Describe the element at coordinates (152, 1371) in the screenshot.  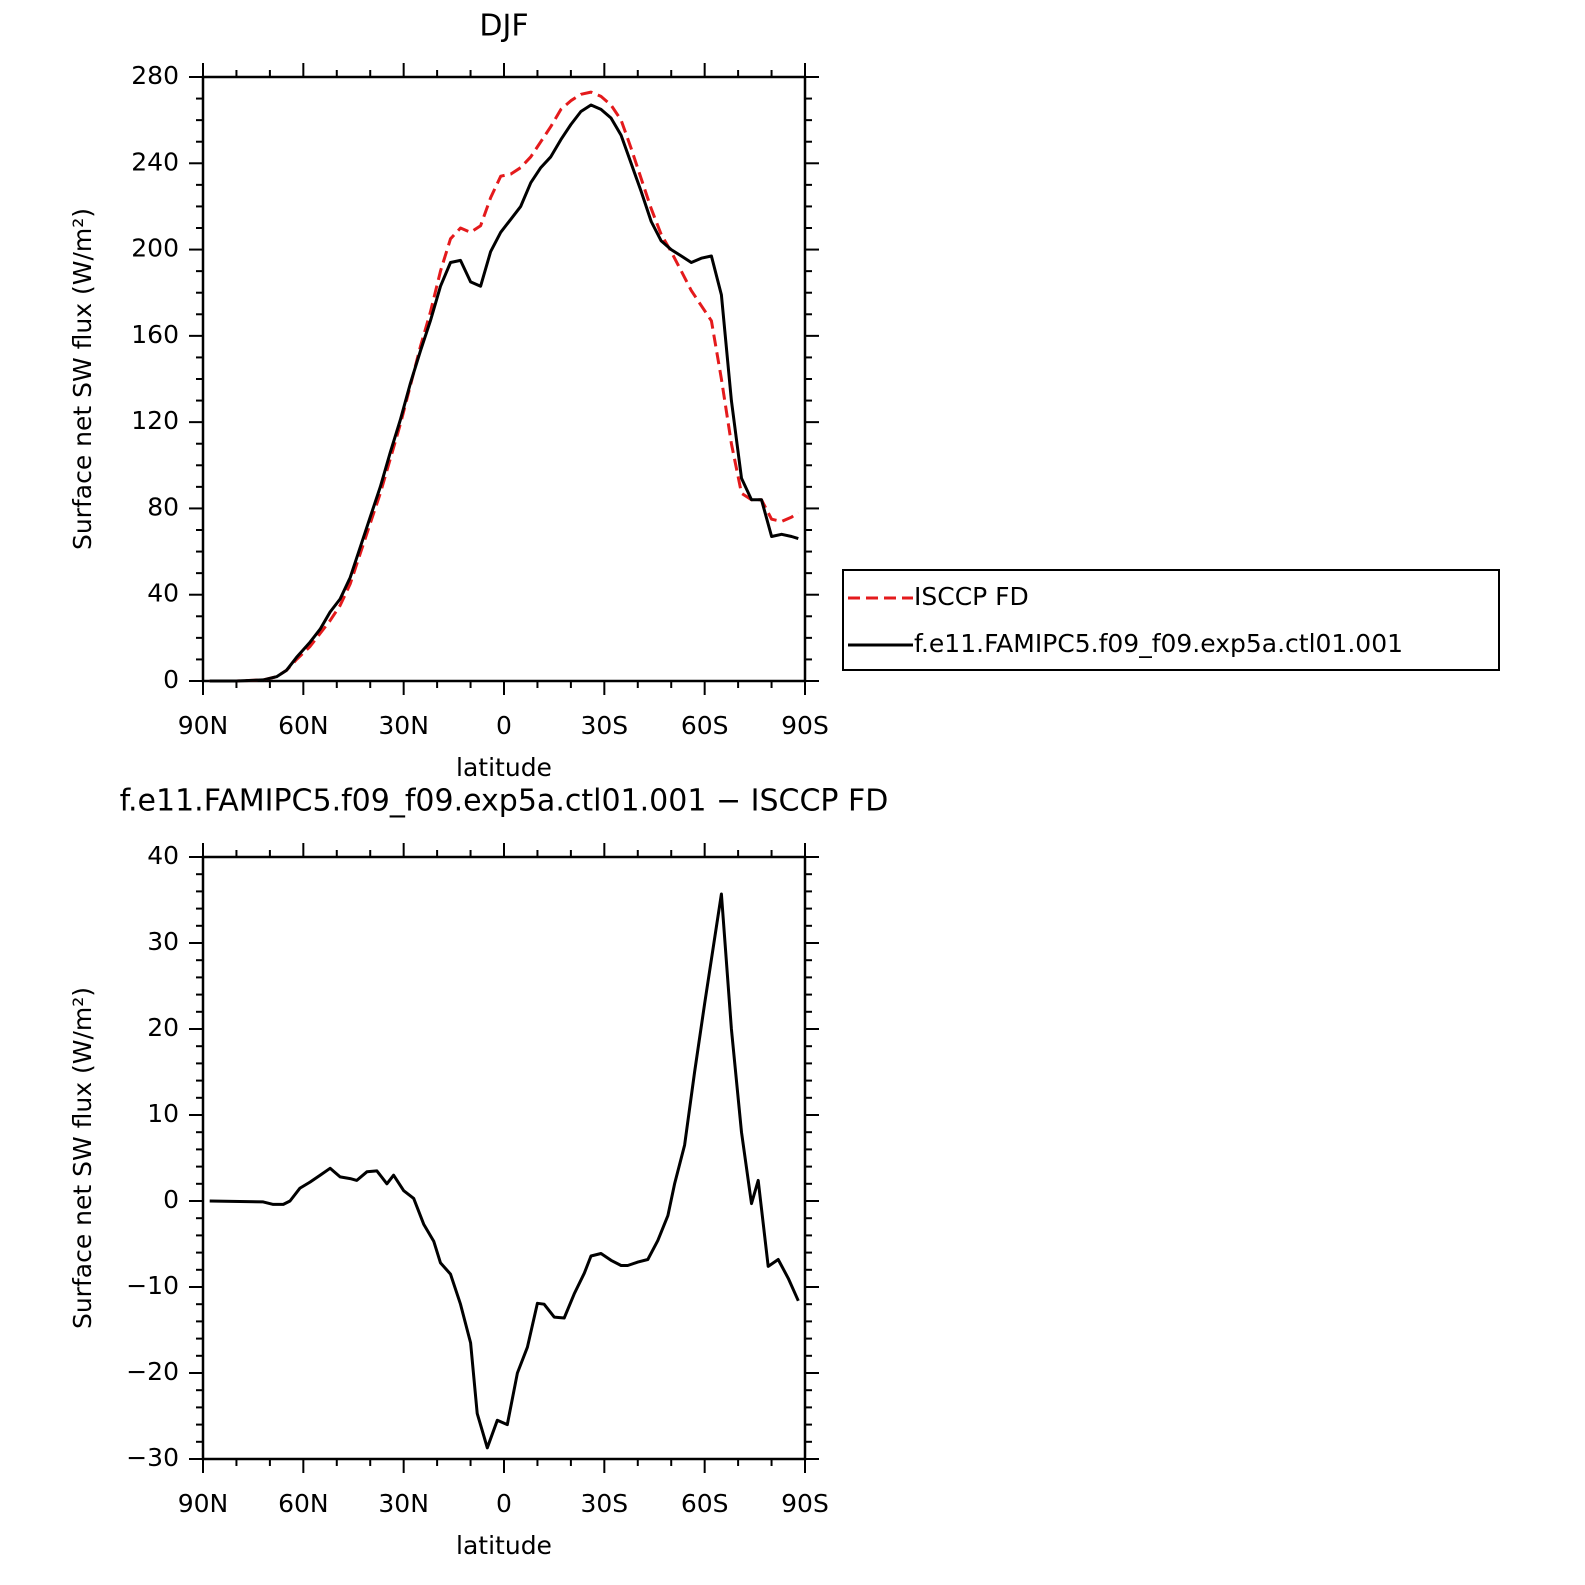
I see `y-tick-label: −20` at that location.